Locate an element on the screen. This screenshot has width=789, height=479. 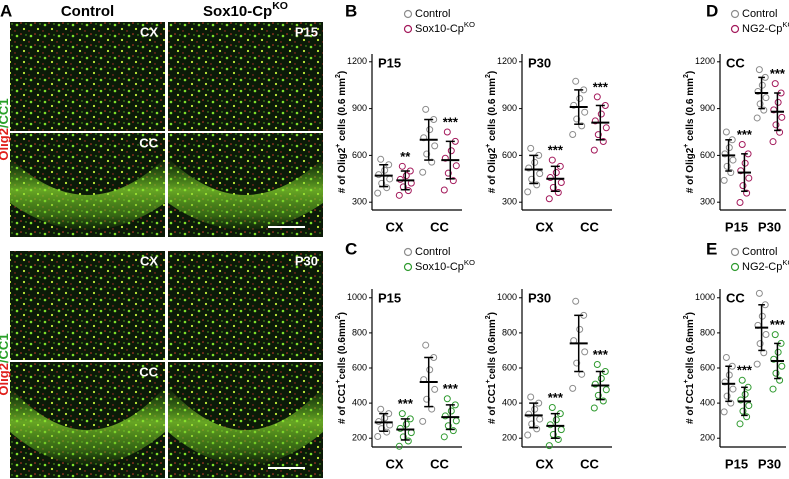
y-axis-label-part: # of Olig2 is located at coordinates (690, 170).